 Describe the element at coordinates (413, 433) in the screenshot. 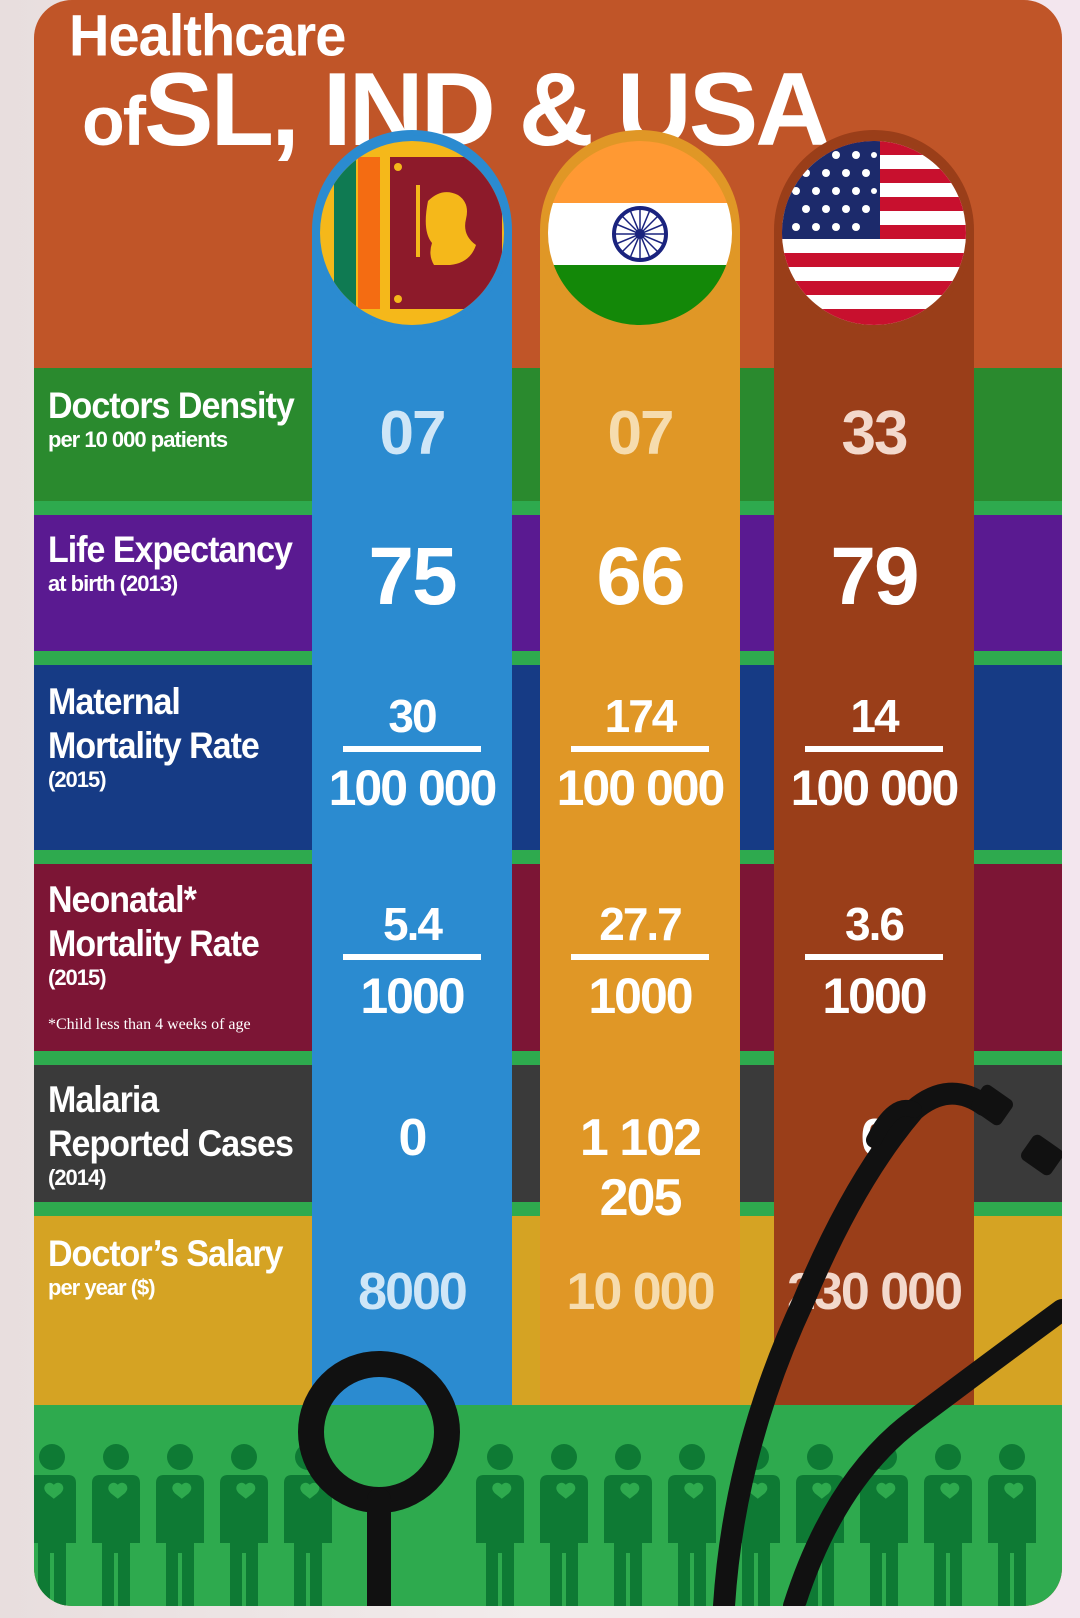

I see `value-doctors-density-sl: 07` at that location.